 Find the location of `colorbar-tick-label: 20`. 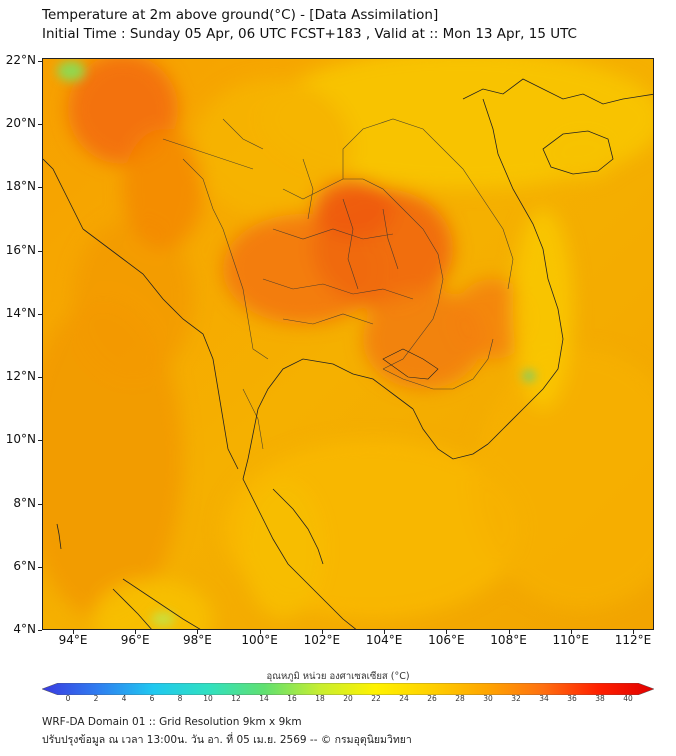

colorbar-tick-label: 20 is located at coordinates (348, 698).